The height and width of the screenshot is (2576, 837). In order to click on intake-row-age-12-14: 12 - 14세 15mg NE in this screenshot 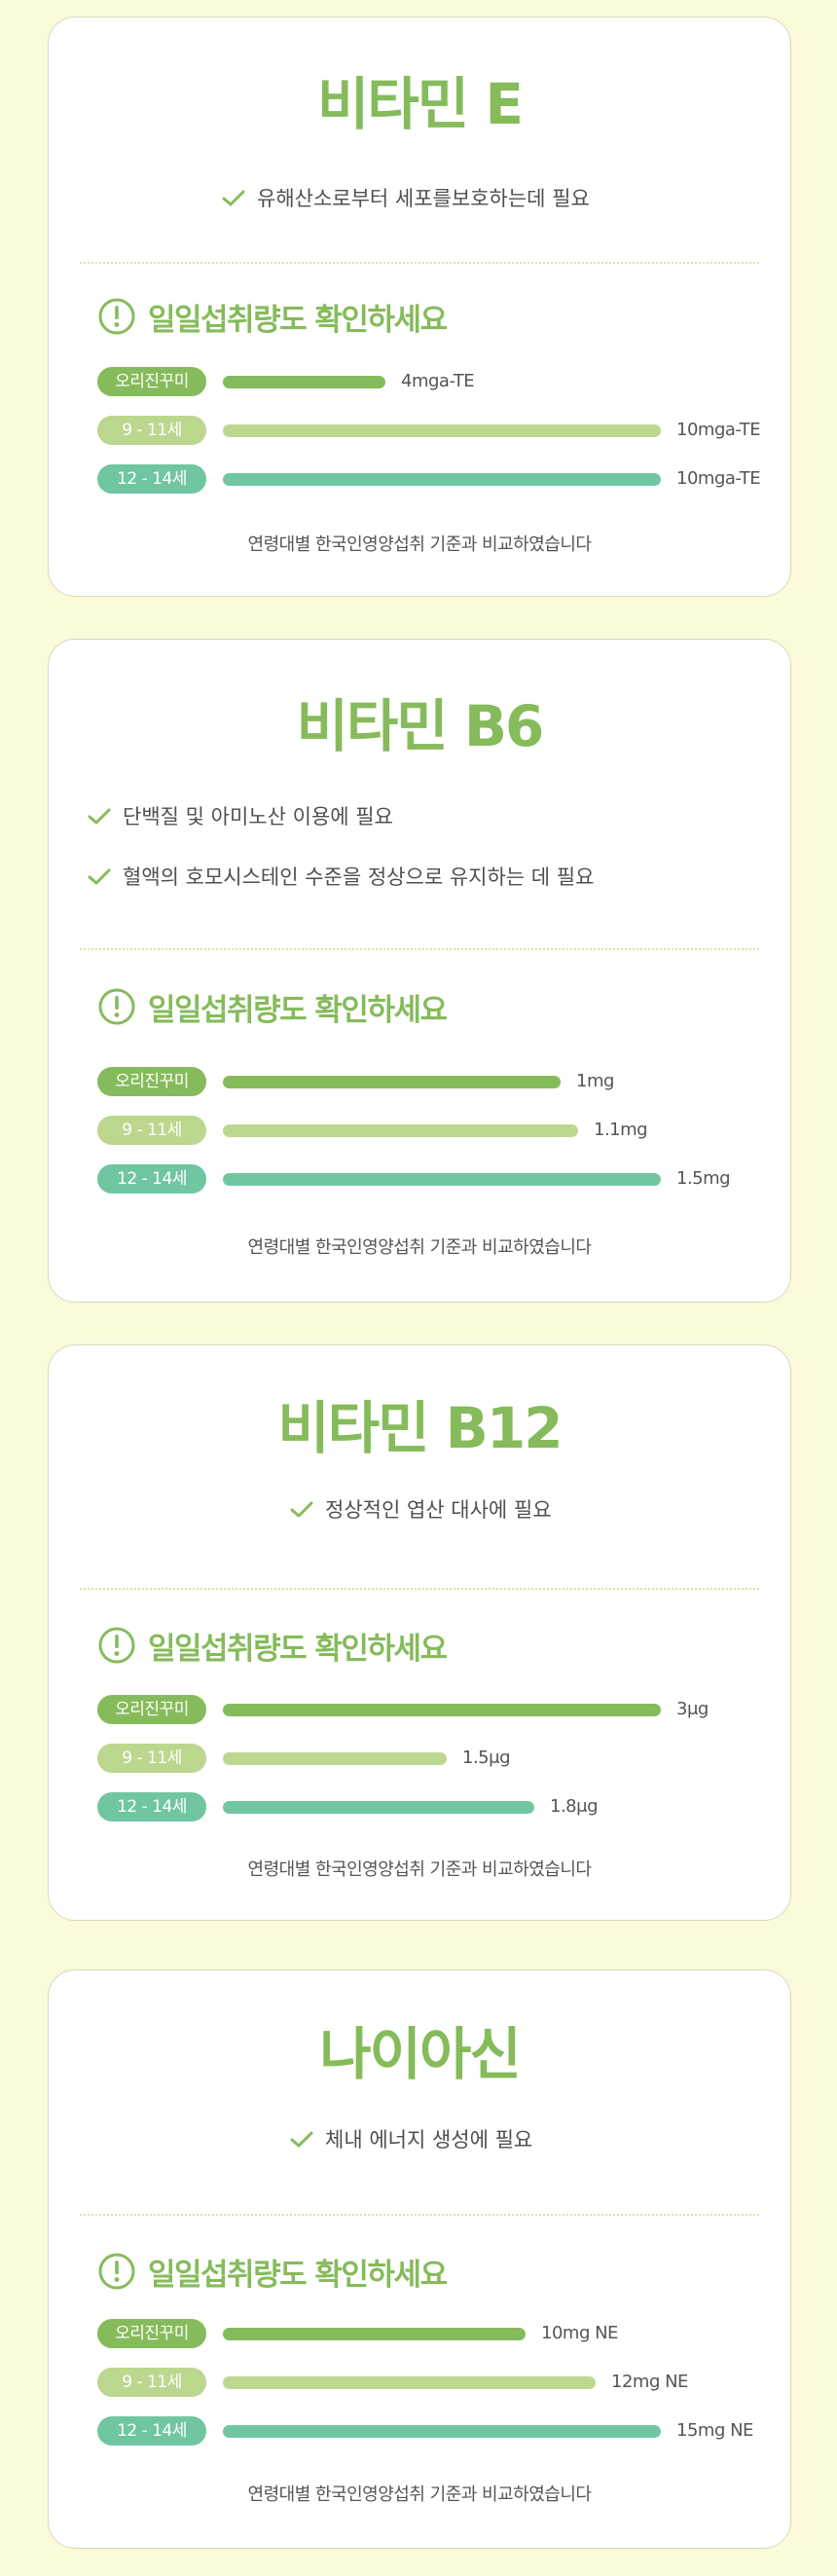, I will do `click(438, 2431)`.